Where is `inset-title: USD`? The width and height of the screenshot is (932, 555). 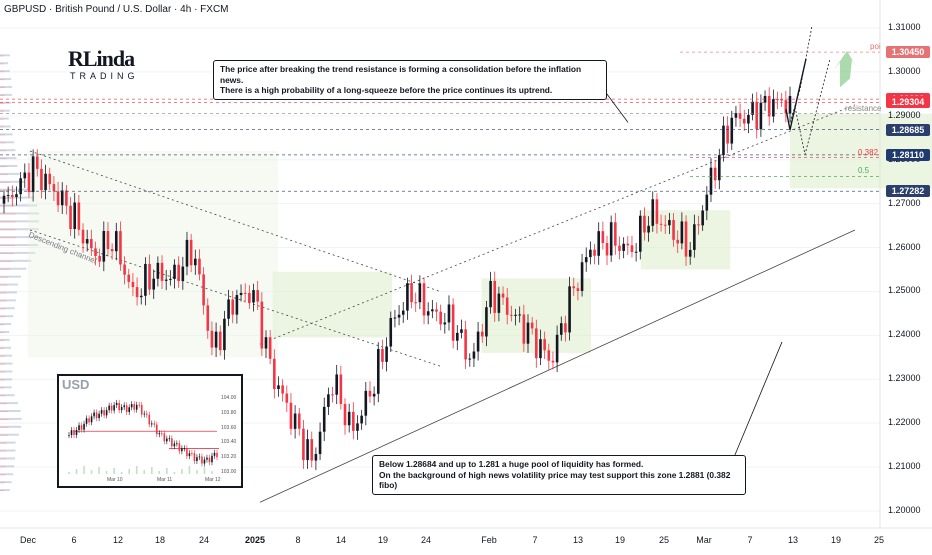
inset-title: USD is located at coordinates (76, 384).